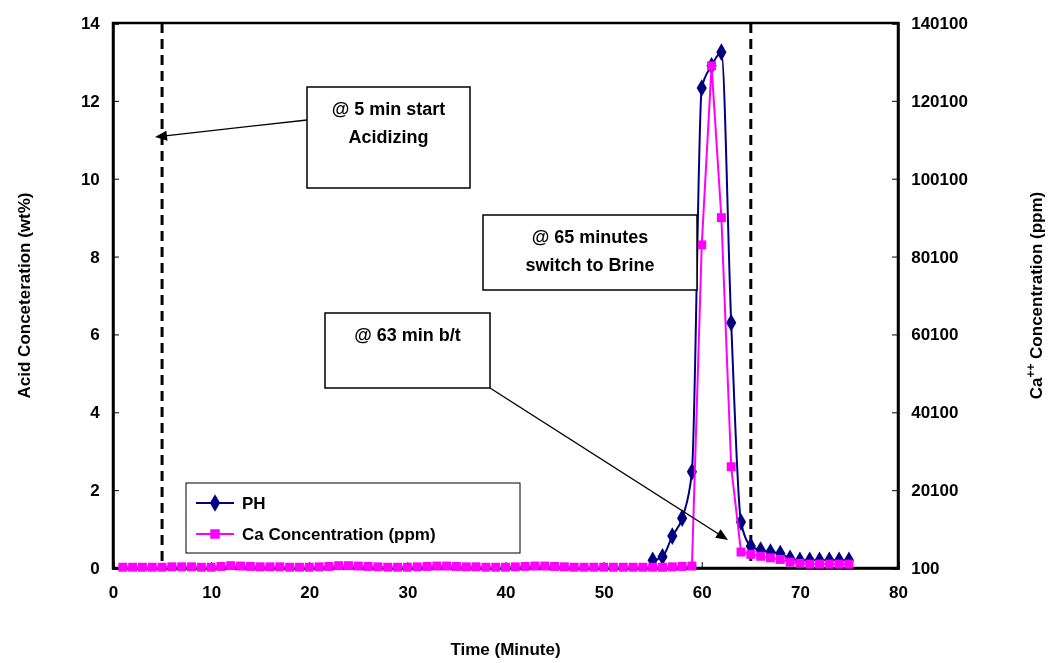 Image resolution: width=1054 pixels, height=663 pixels. What do you see at coordinates (95, 257) in the screenshot?
I see `y-tick-label: 8` at bounding box center [95, 257].